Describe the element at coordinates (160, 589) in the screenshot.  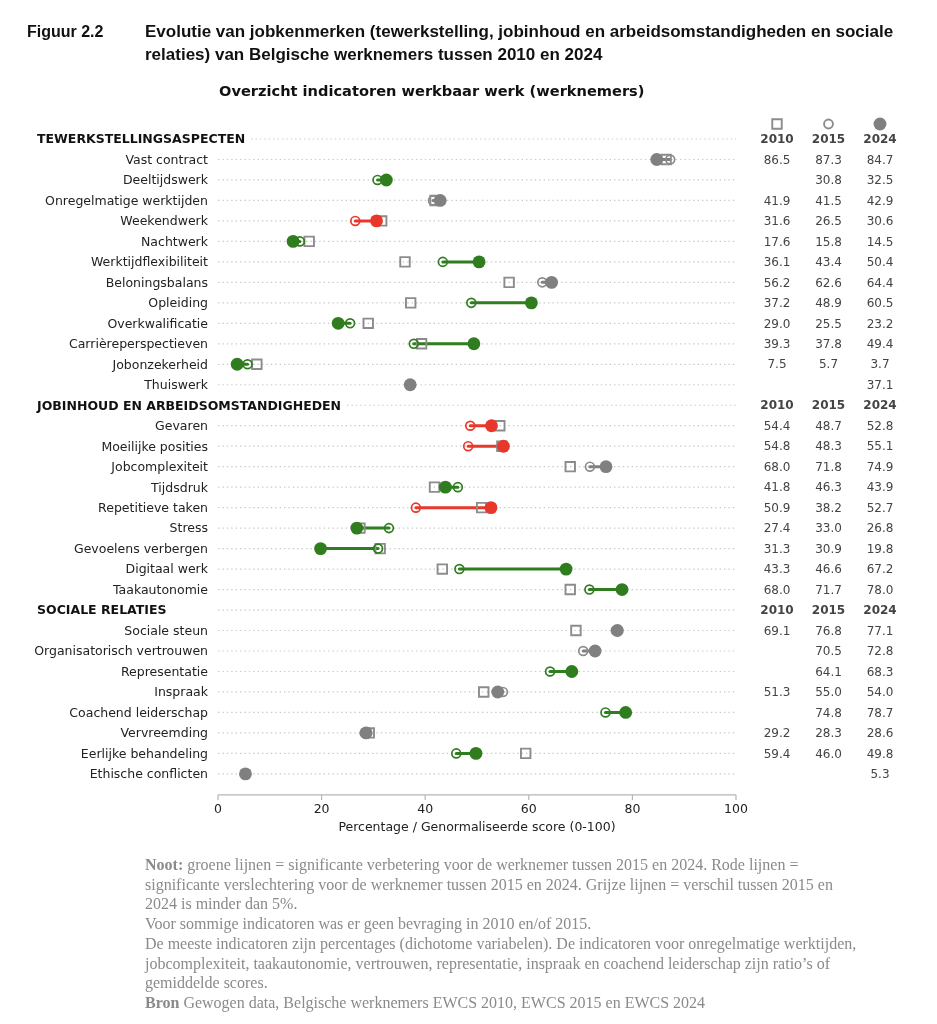
I see `y-tick-label: Taakautonomie` at that location.